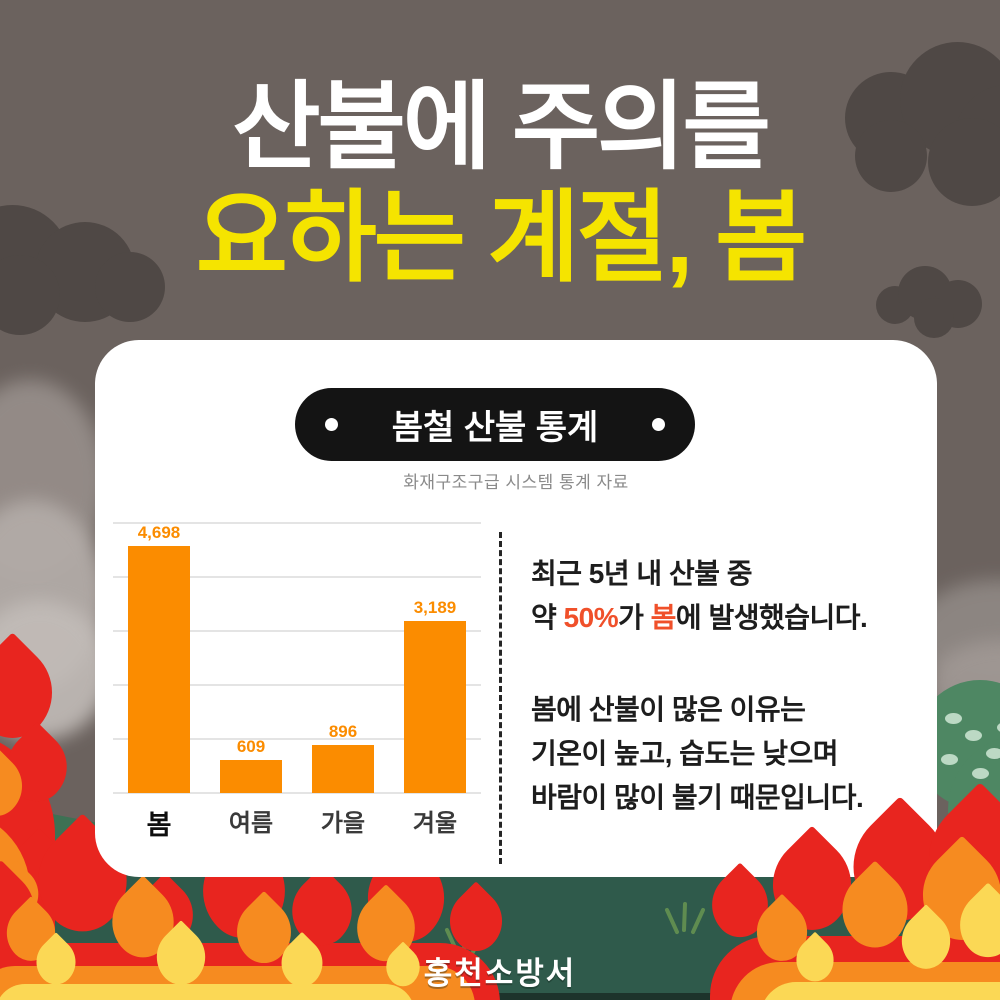 The width and height of the screenshot is (1000, 1000). What do you see at coordinates (435, 706) in the screenshot?
I see `bar-겨울` at bounding box center [435, 706].